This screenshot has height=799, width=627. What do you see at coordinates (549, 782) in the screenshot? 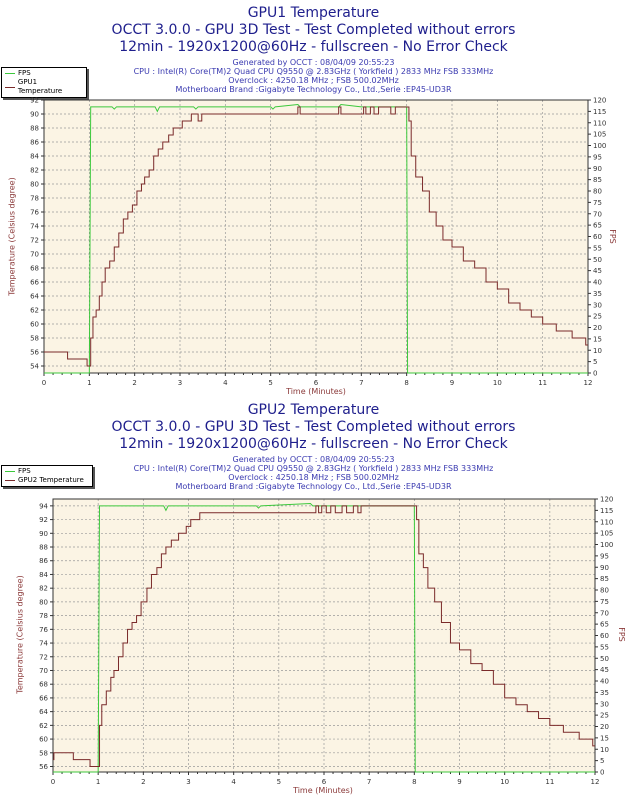
I see `x-tick-label: 11` at bounding box center [549, 782].